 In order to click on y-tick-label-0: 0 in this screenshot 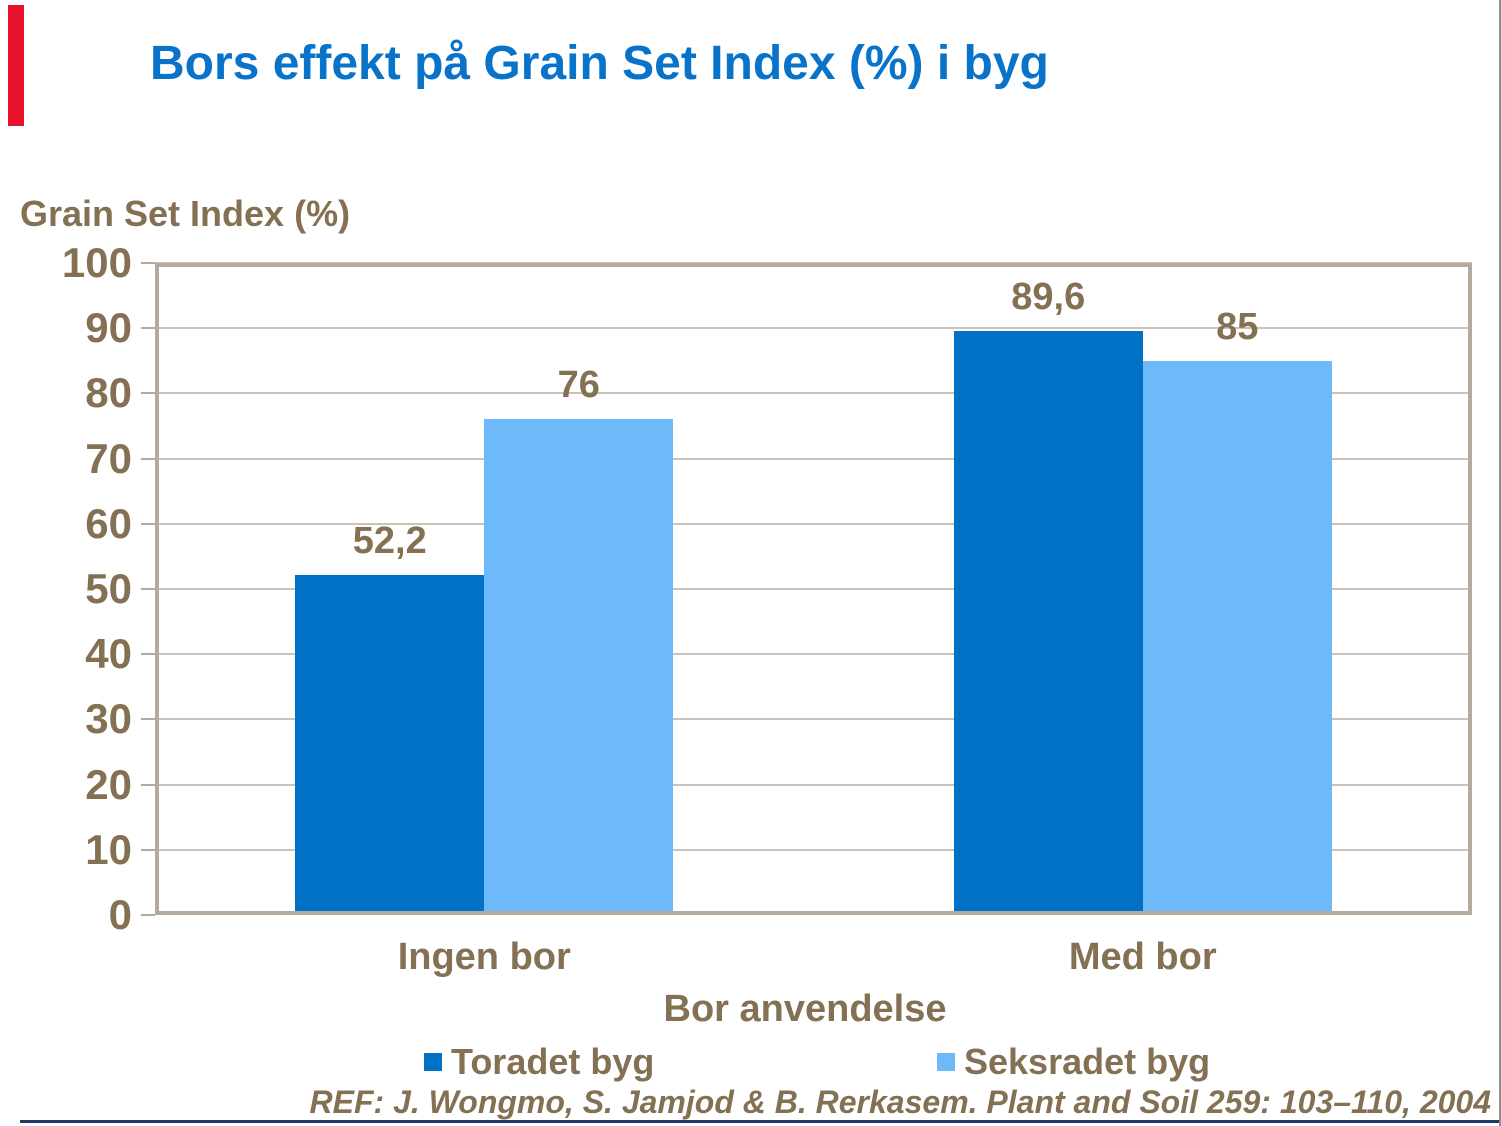, I will do `click(120, 914)`.